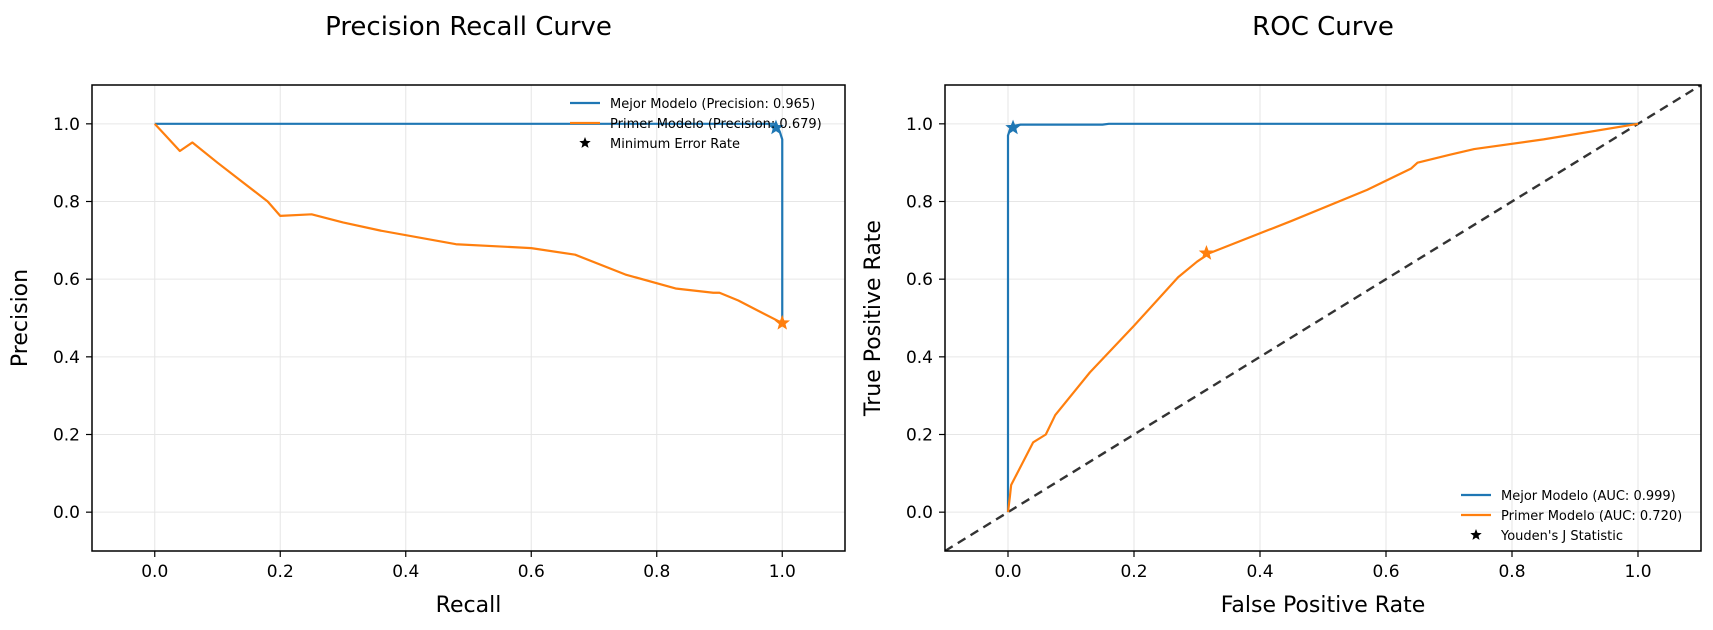  Describe the element at coordinates (20, 318) in the screenshot. I see `y-axis-label: Precision` at that location.